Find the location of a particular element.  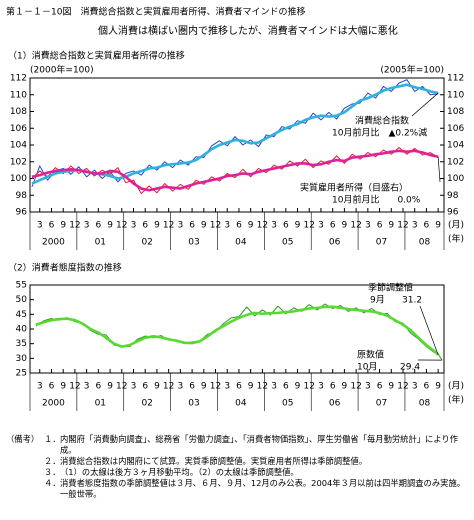

annotation: 原数値 is located at coordinates (370, 355).